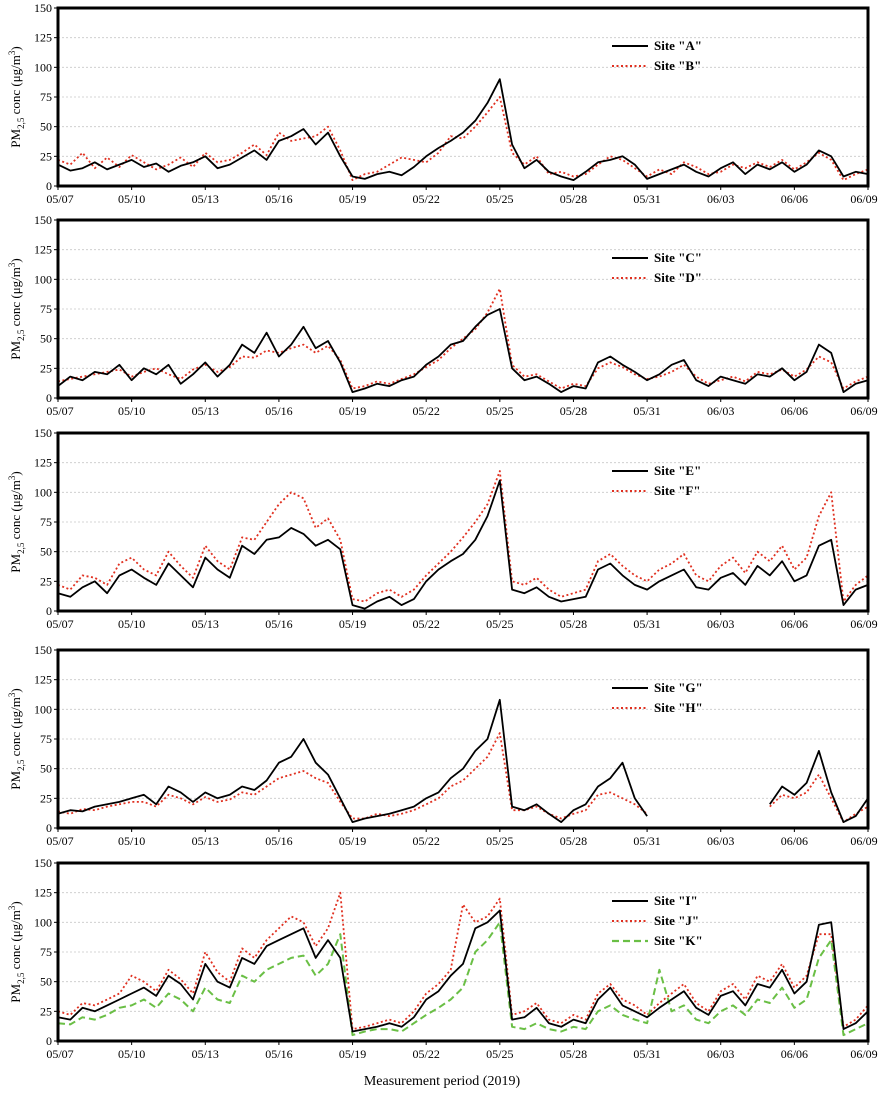  I want to click on legend-label: Site "F", so click(677, 490).